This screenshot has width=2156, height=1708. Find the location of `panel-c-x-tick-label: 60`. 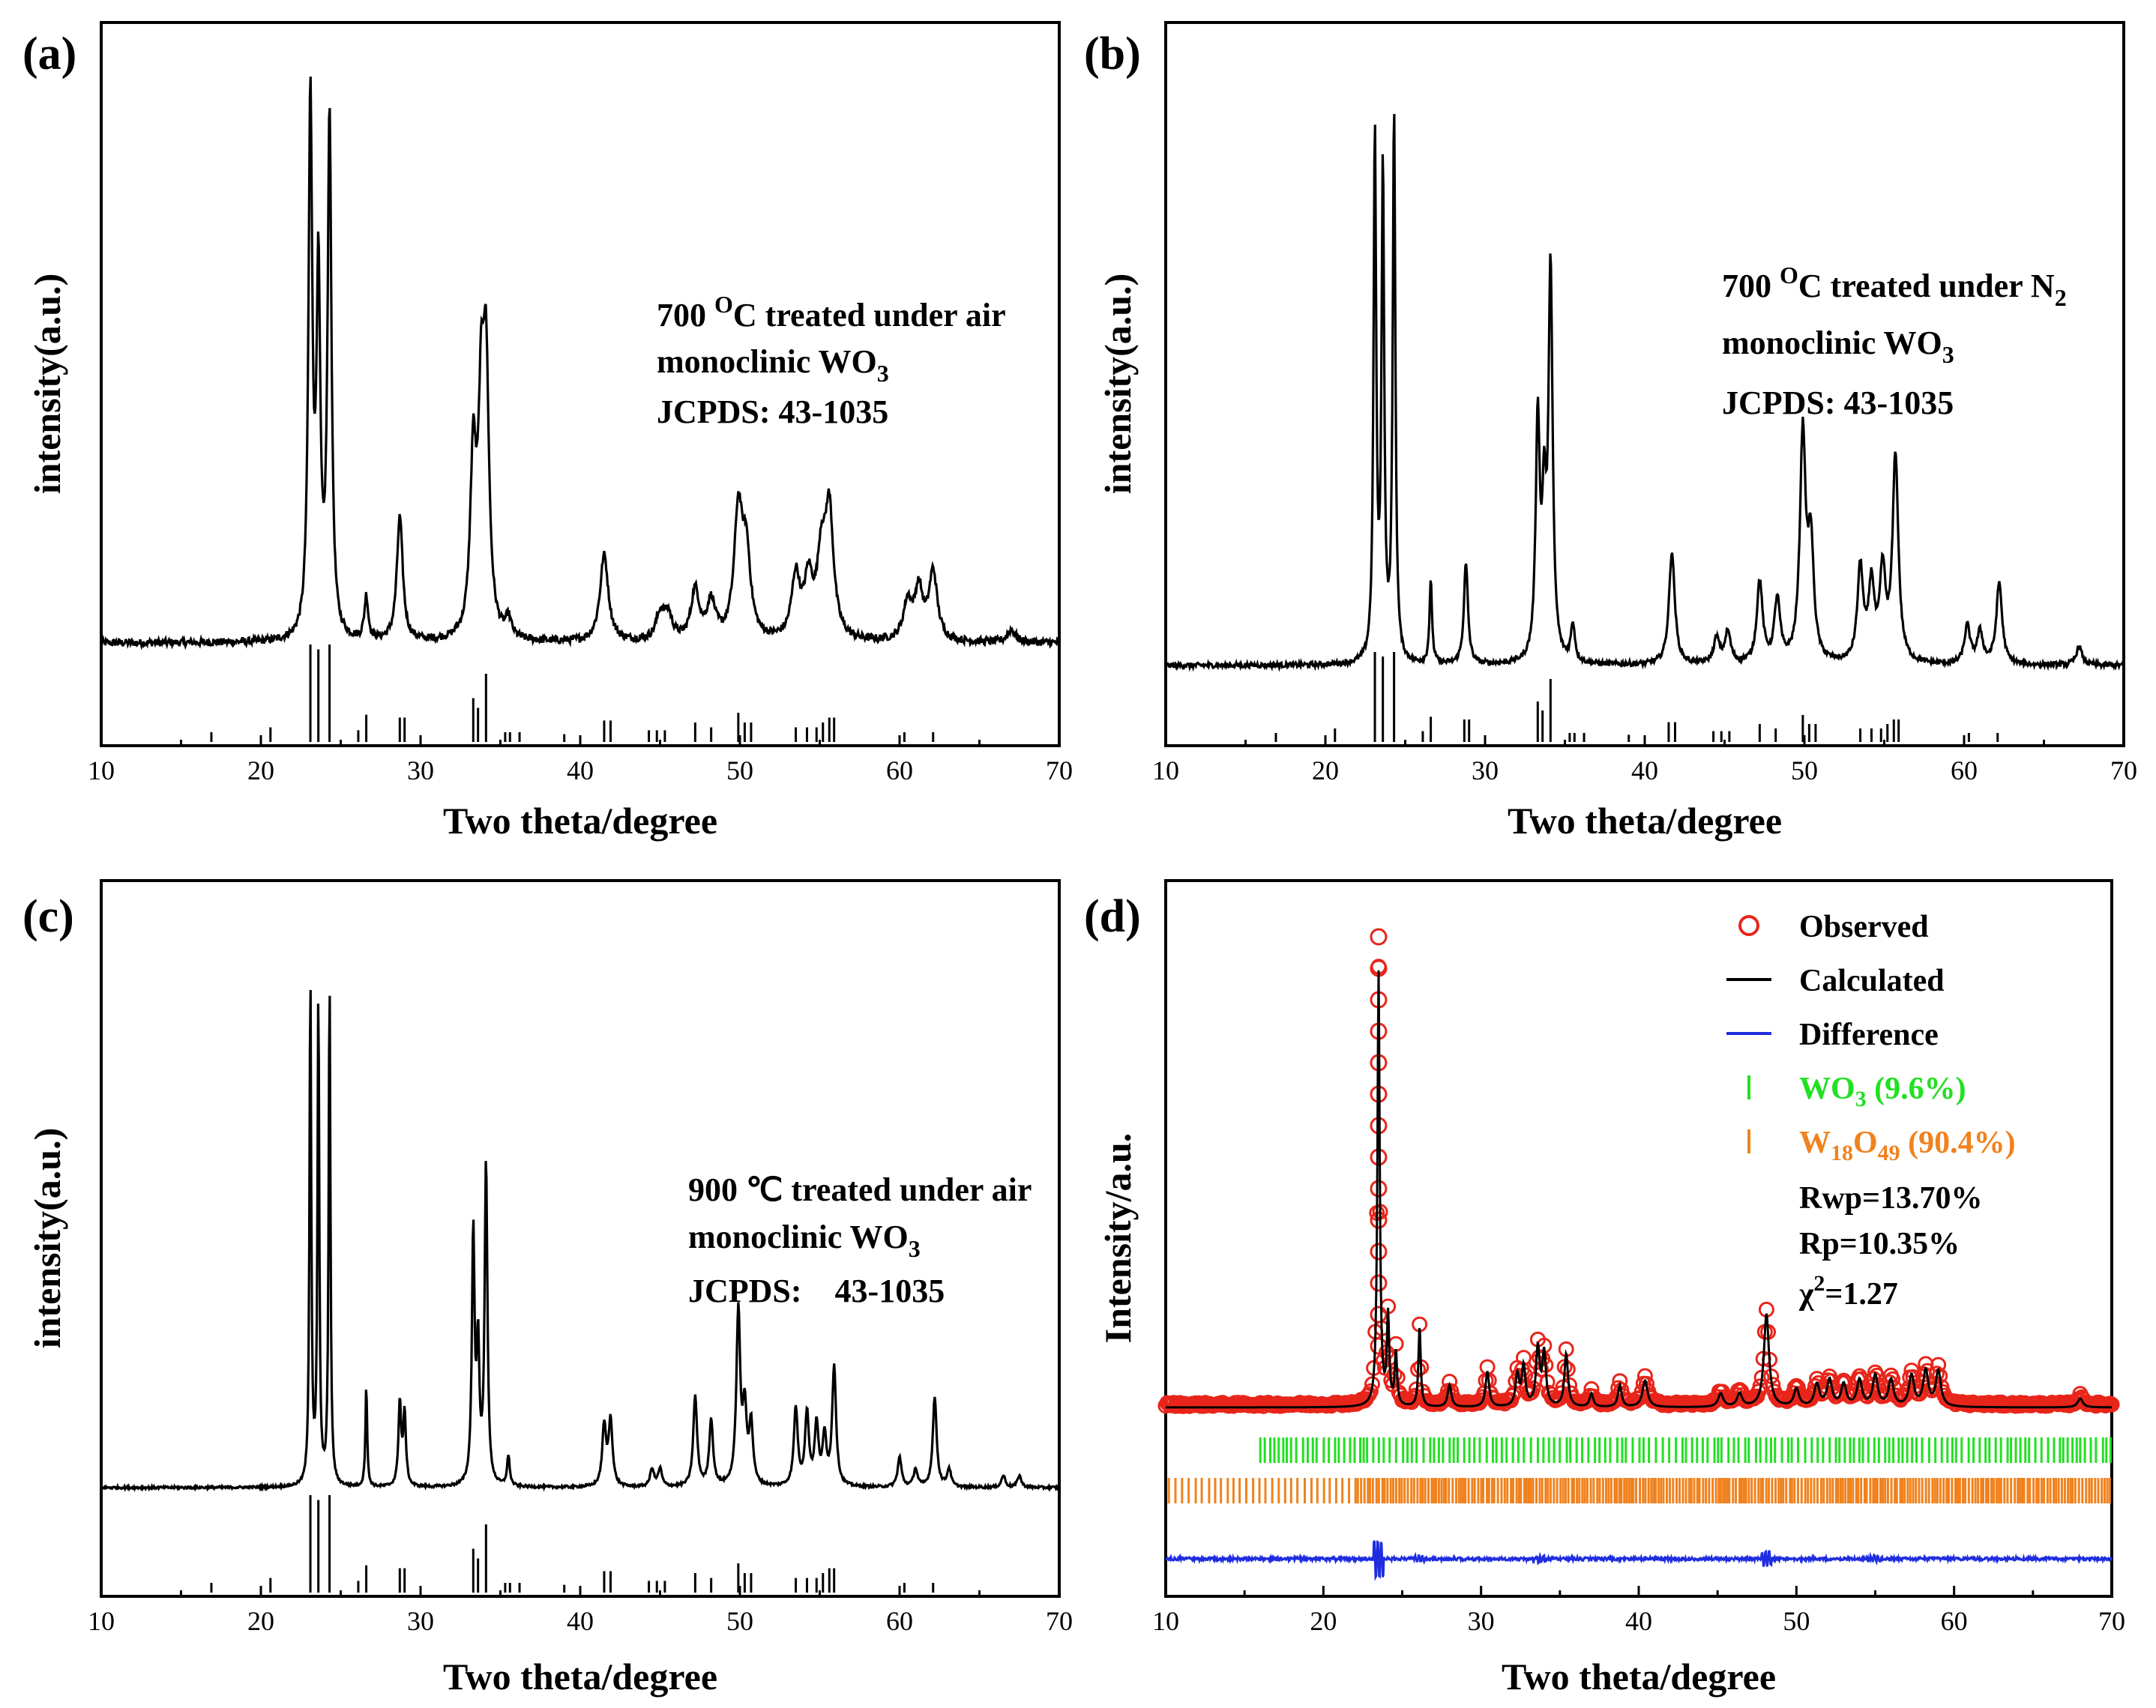

panel-c-x-tick-label: 60 is located at coordinates (899, 1621).